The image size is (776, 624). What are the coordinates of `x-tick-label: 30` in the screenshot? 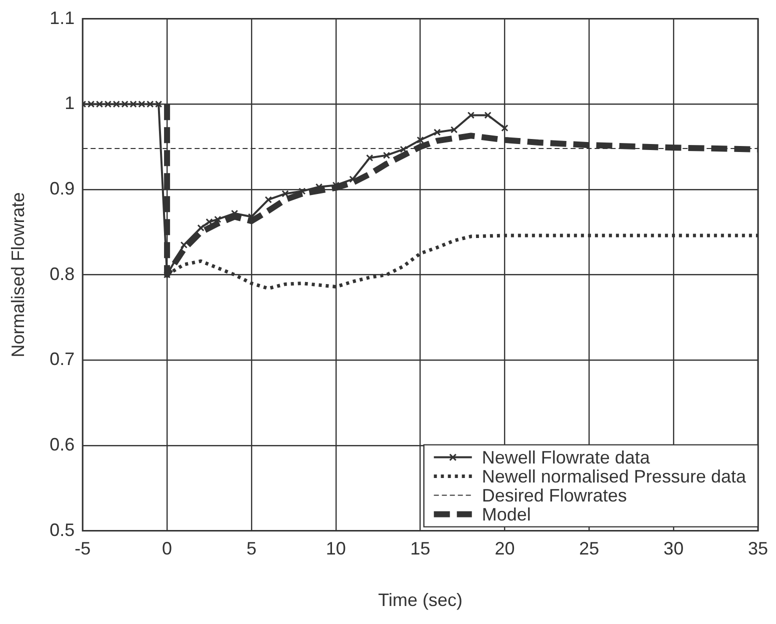 It's located at (674, 548).